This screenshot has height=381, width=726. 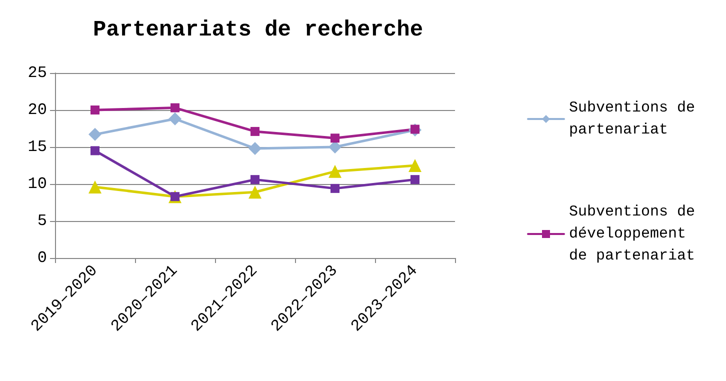 I want to click on chart-title: Partenariats de recherche, so click(x=258, y=30).